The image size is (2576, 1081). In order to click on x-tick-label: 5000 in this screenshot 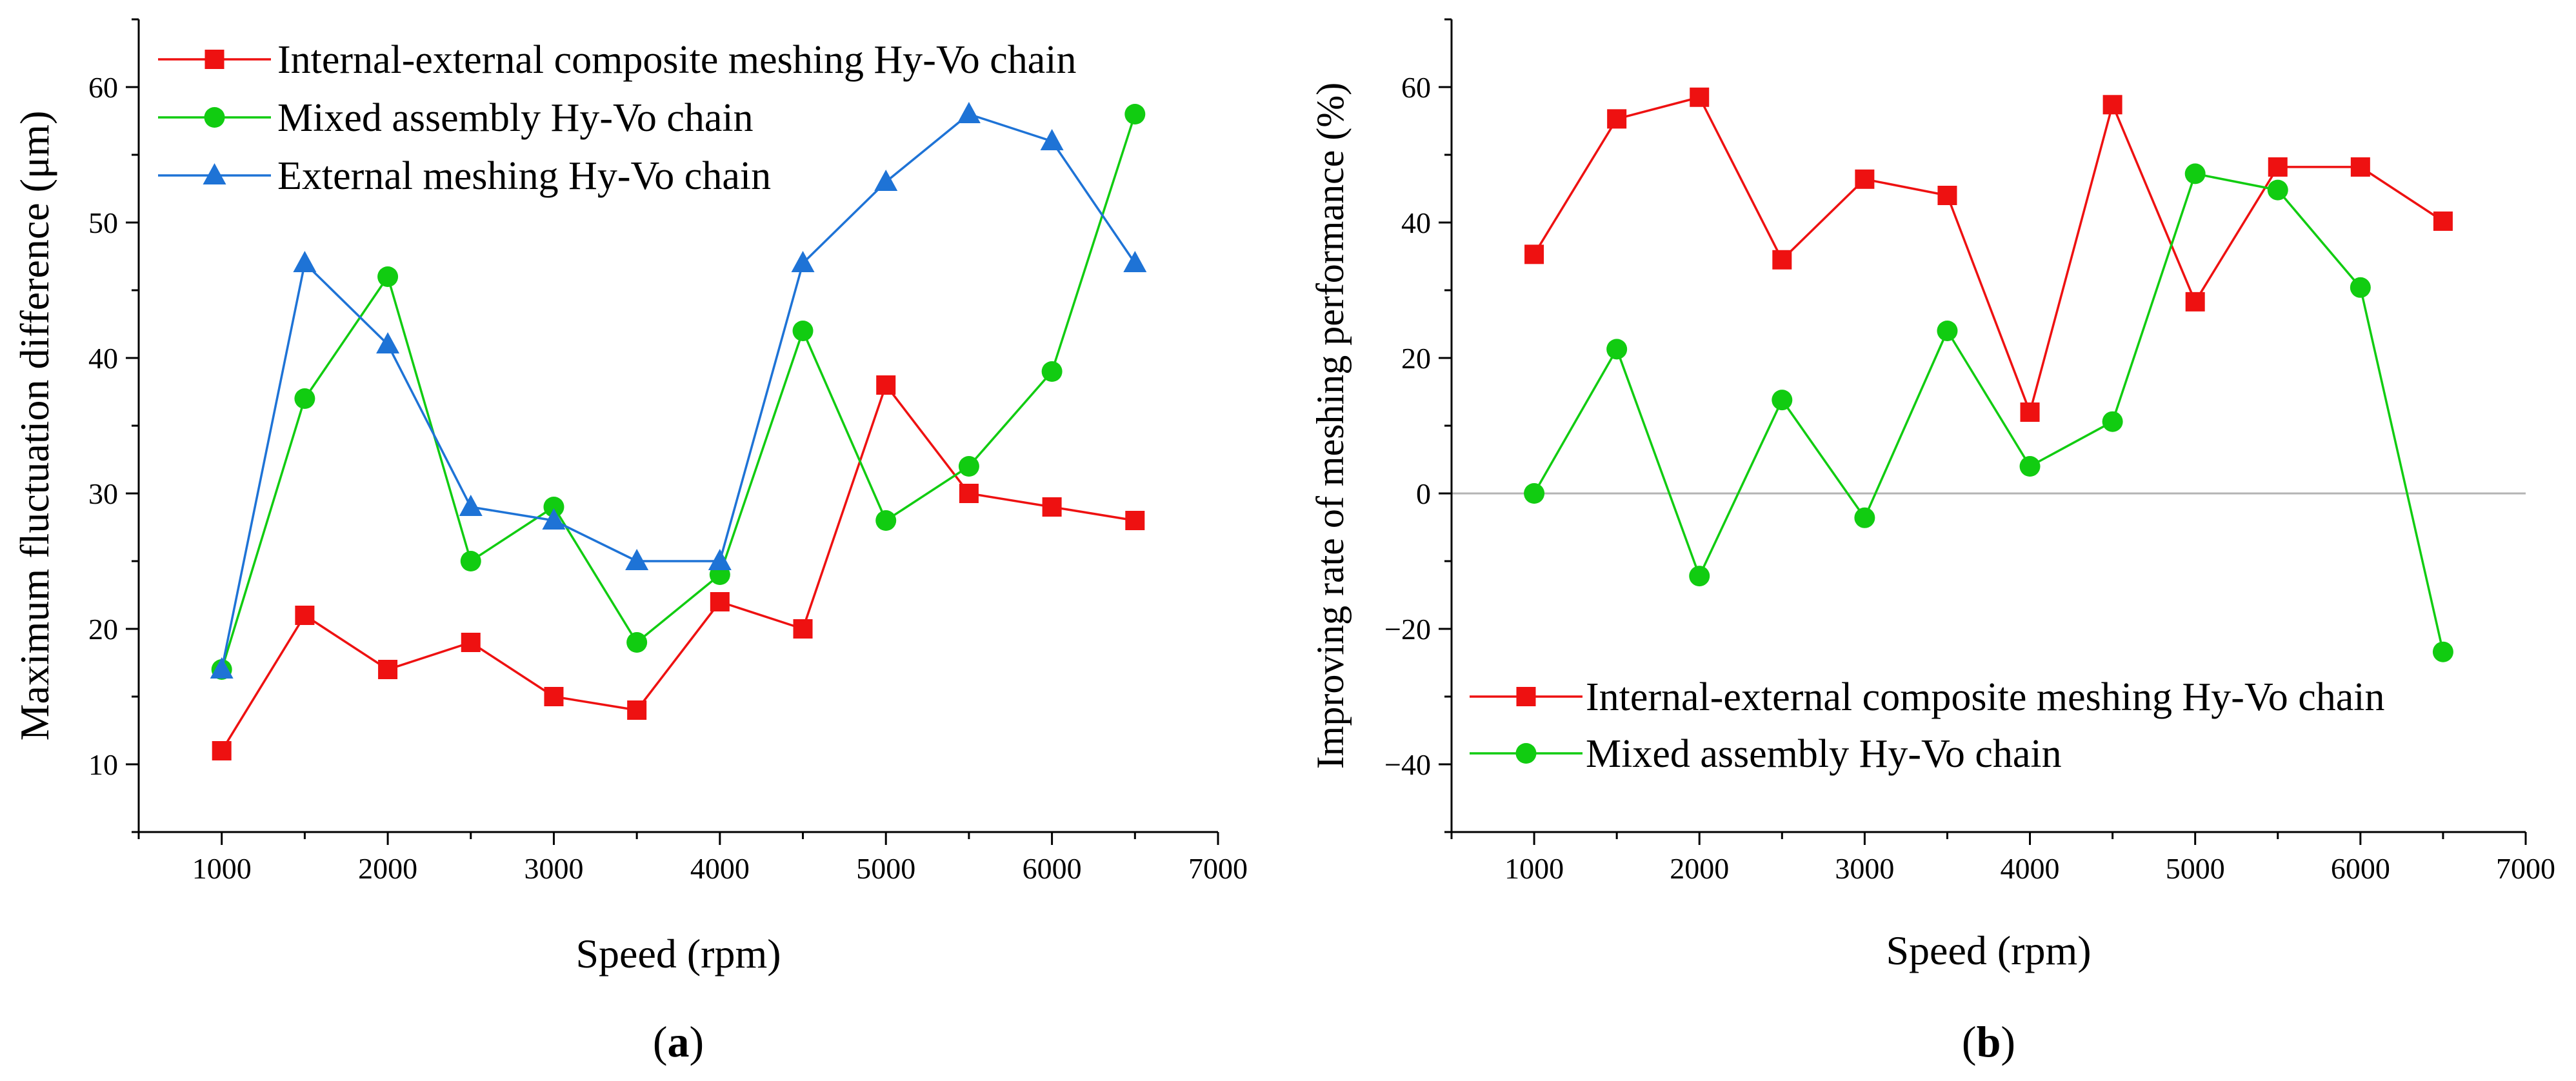, I will do `click(2195, 868)`.